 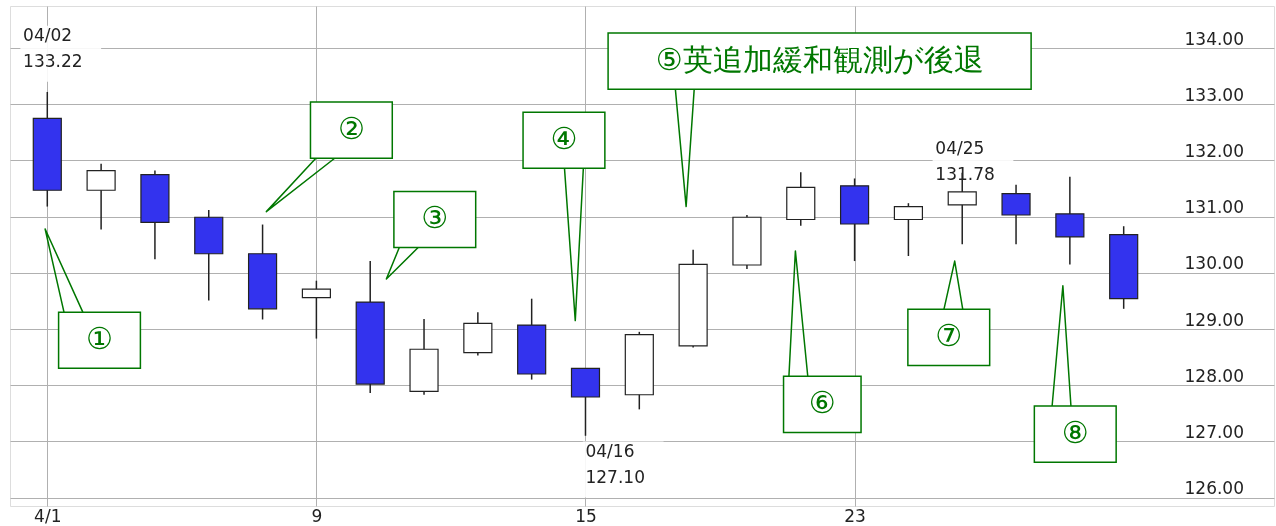 I want to click on y-tick-label: 129.00, so click(x=1214, y=319).